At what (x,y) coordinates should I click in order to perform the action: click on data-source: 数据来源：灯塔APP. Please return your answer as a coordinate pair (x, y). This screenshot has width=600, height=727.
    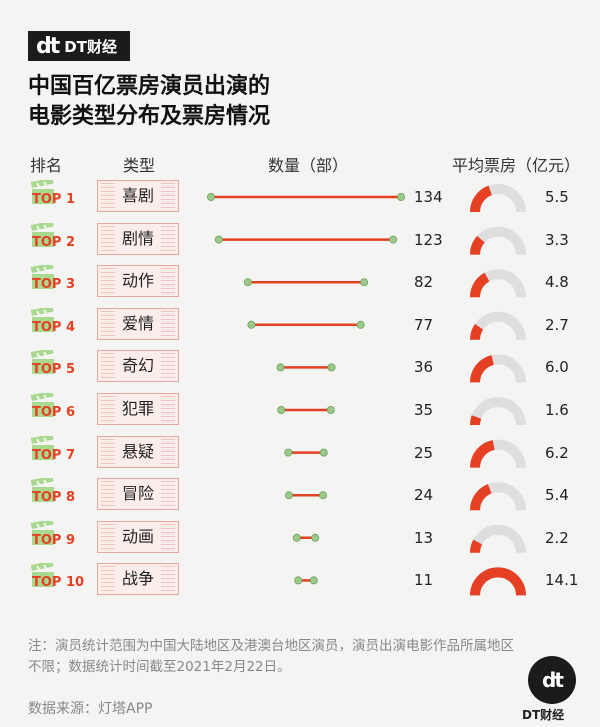
    Looking at the image, I should click on (90, 709).